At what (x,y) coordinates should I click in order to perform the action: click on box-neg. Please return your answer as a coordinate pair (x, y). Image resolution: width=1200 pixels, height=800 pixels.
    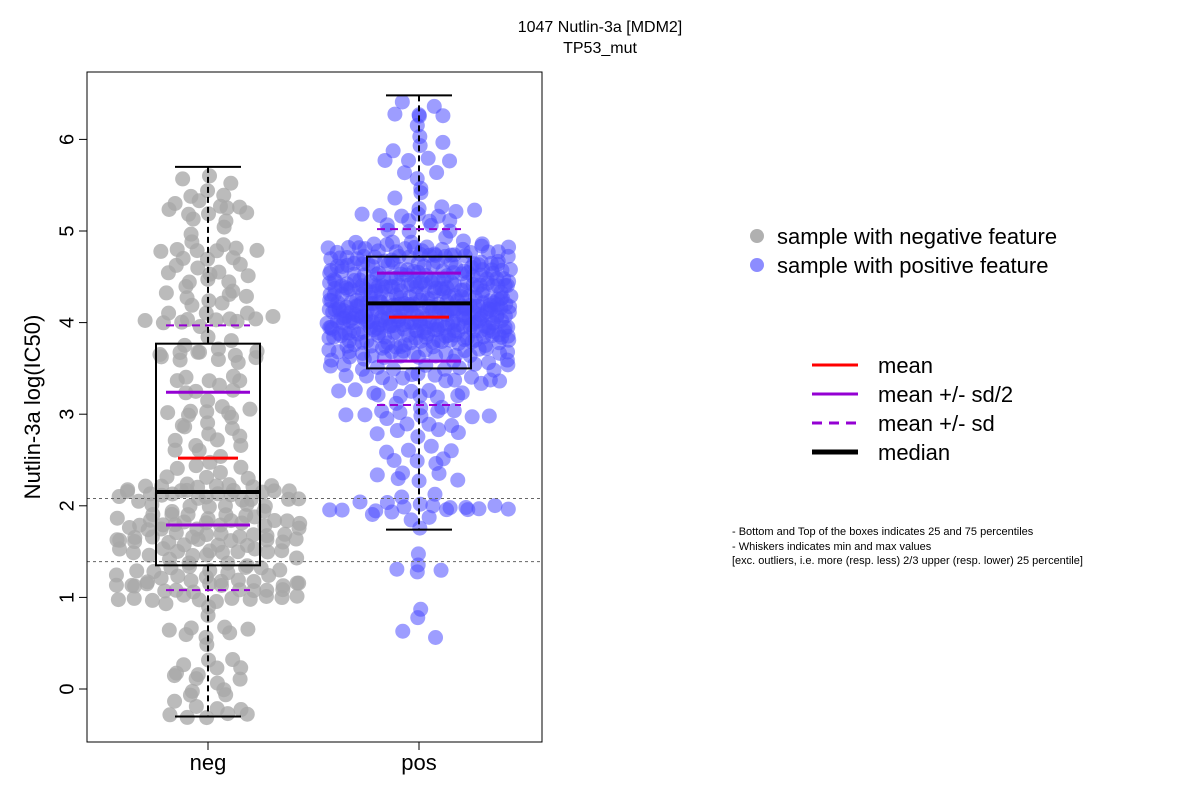
    Looking at the image, I should click on (208, 441).